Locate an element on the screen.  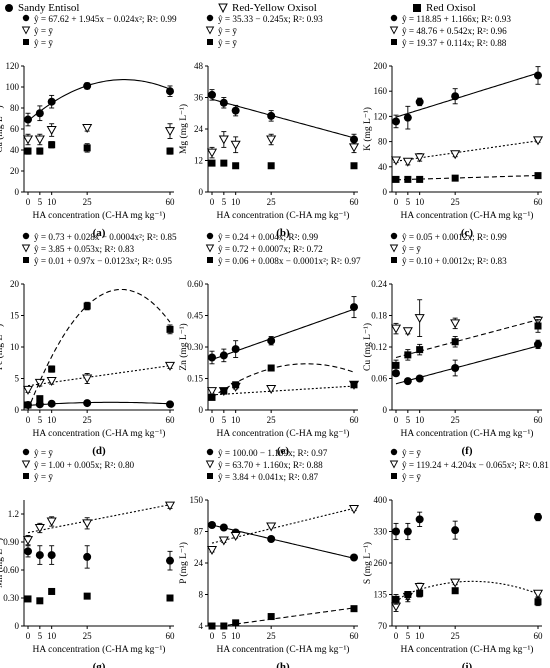
y-tick-label: 135 is located at coordinates (381, 595).